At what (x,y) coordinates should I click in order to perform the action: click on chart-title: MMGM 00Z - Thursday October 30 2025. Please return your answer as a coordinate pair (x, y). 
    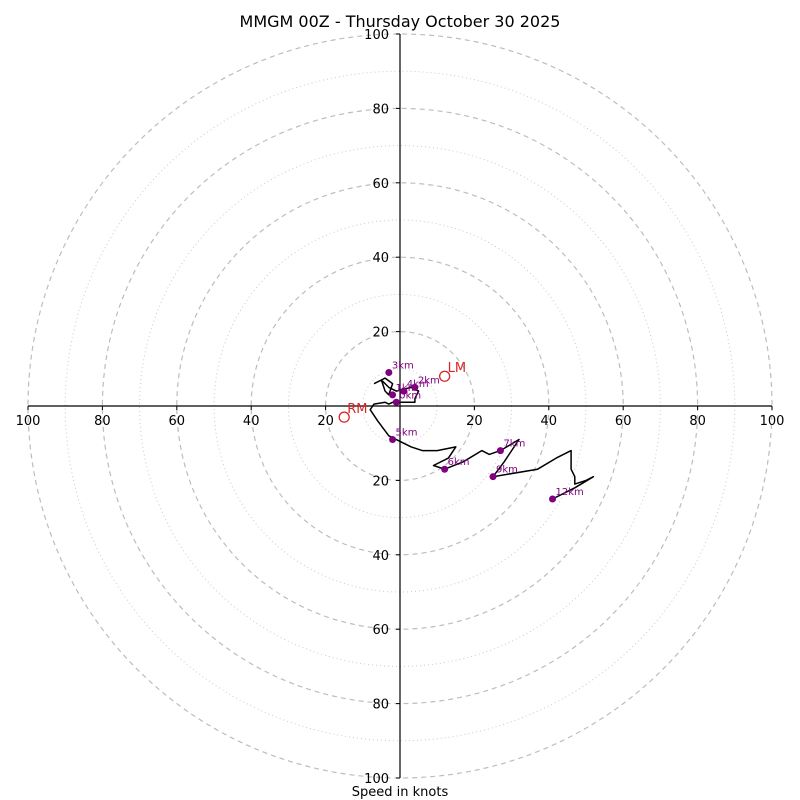
    Looking at the image, I should click on (400, 21).